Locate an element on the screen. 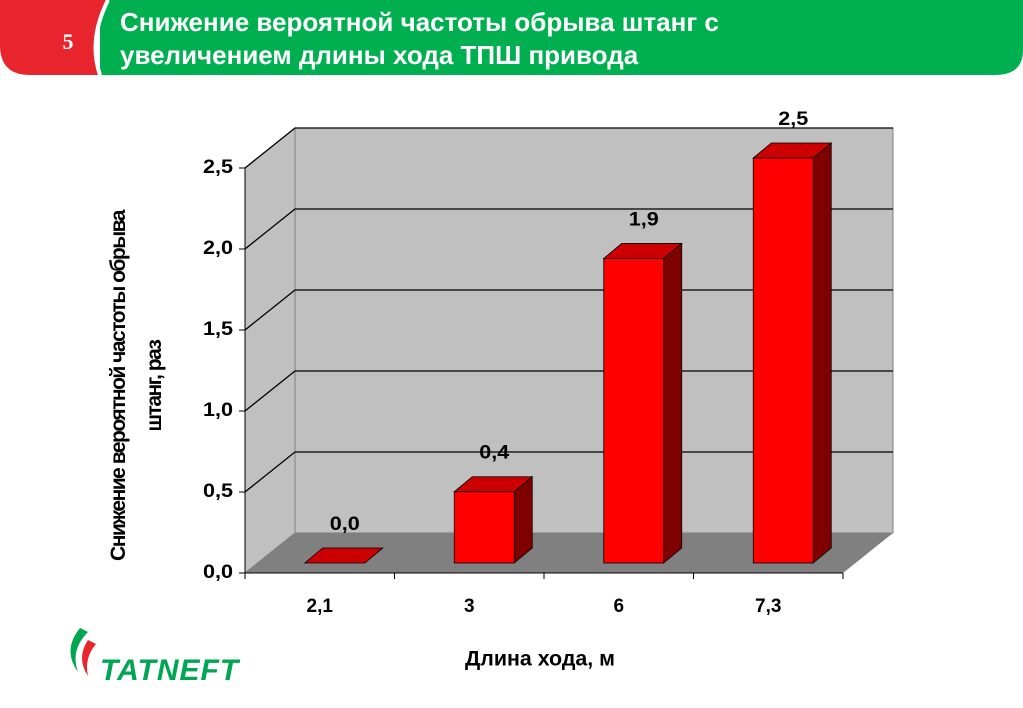 This screenshot has width=1023, height=708. value-label: 1,9 is located at coordinates (644, 219).